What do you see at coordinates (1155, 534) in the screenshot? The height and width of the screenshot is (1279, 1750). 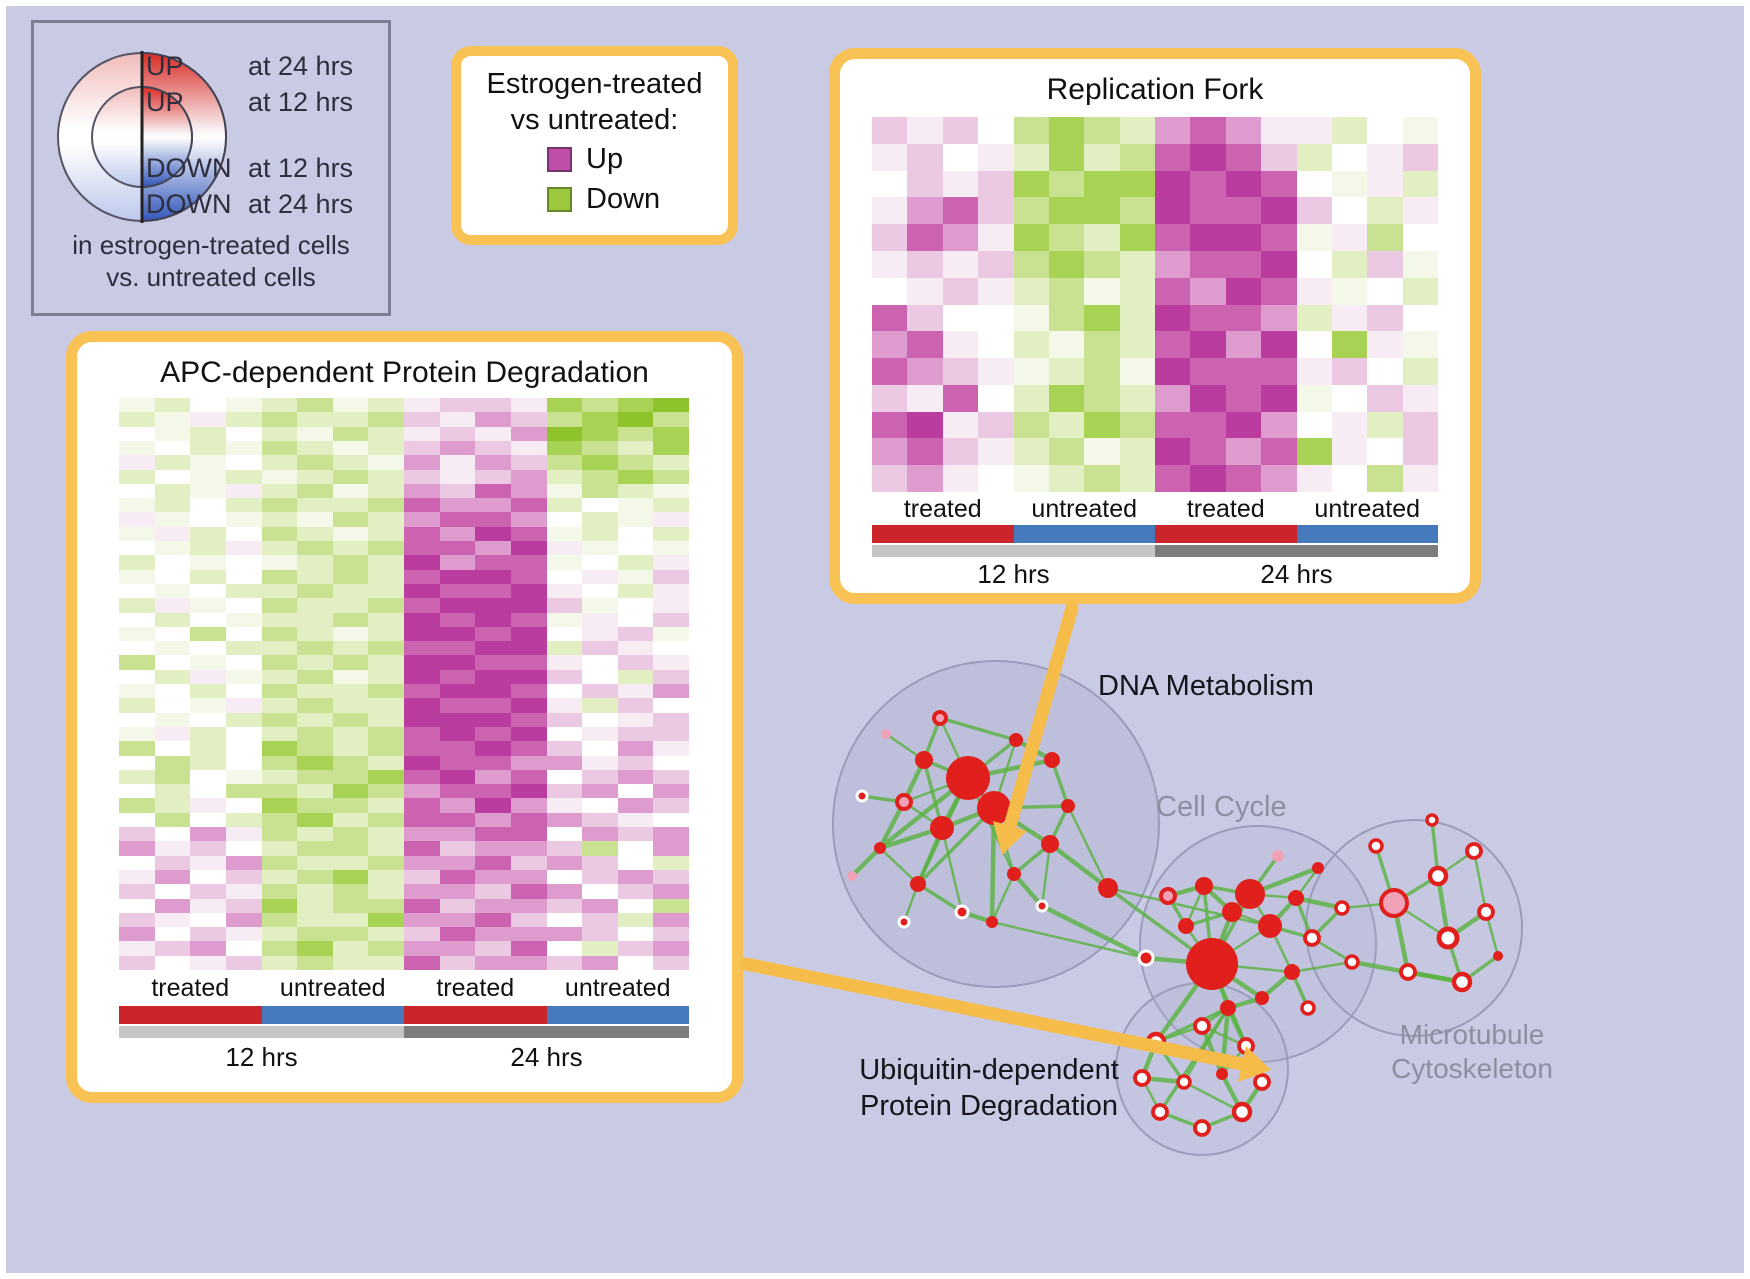 I see `replication-fork-condition-bars` at bounding box center [1155, 534].